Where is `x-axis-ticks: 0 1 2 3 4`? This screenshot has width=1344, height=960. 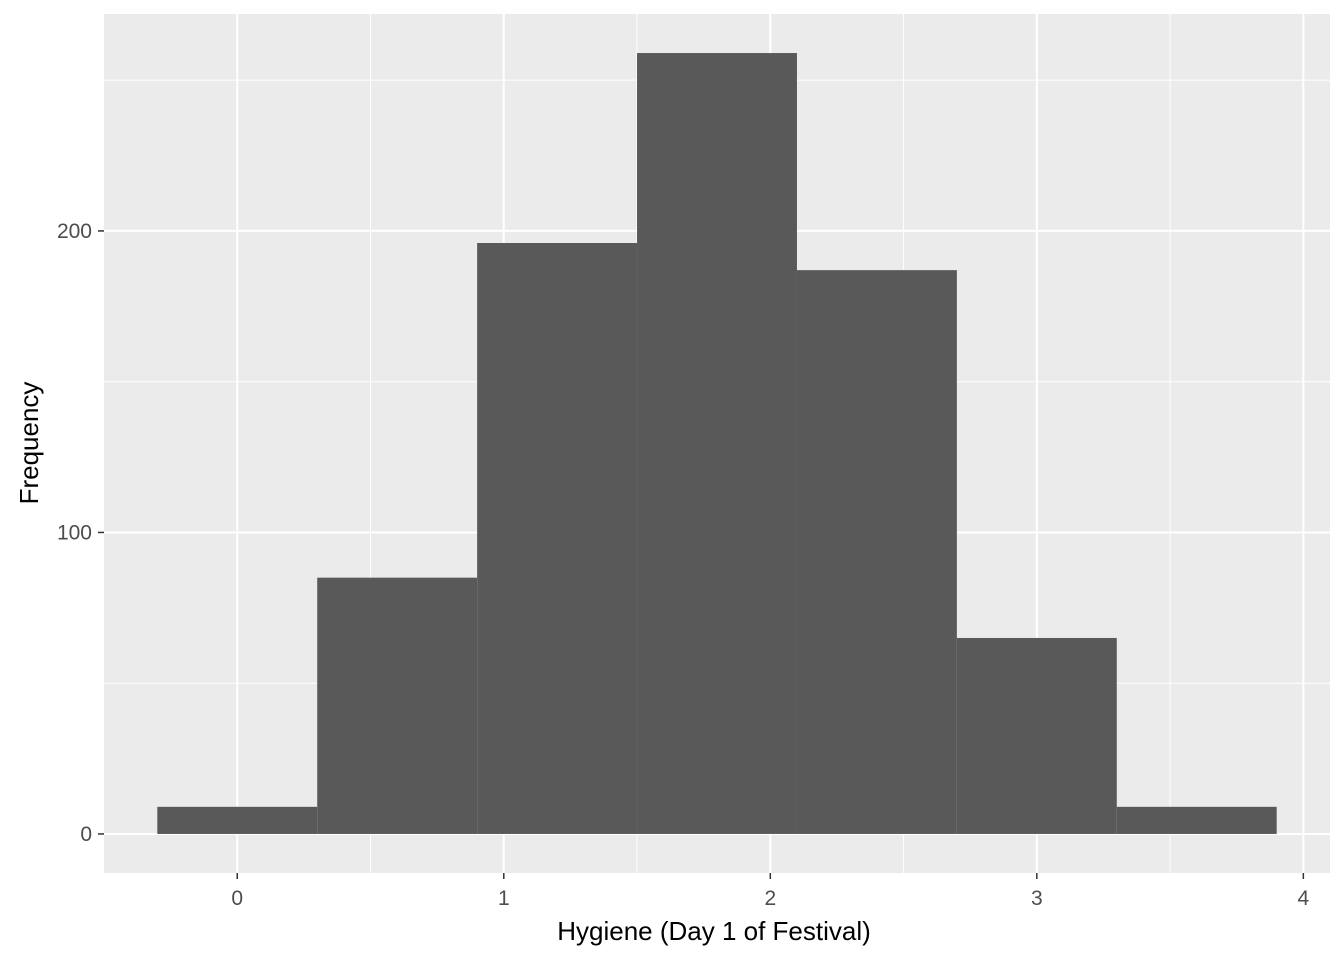 x-axis-ticks: 0 1 2 3 4 is located at coordinates (770, 891).